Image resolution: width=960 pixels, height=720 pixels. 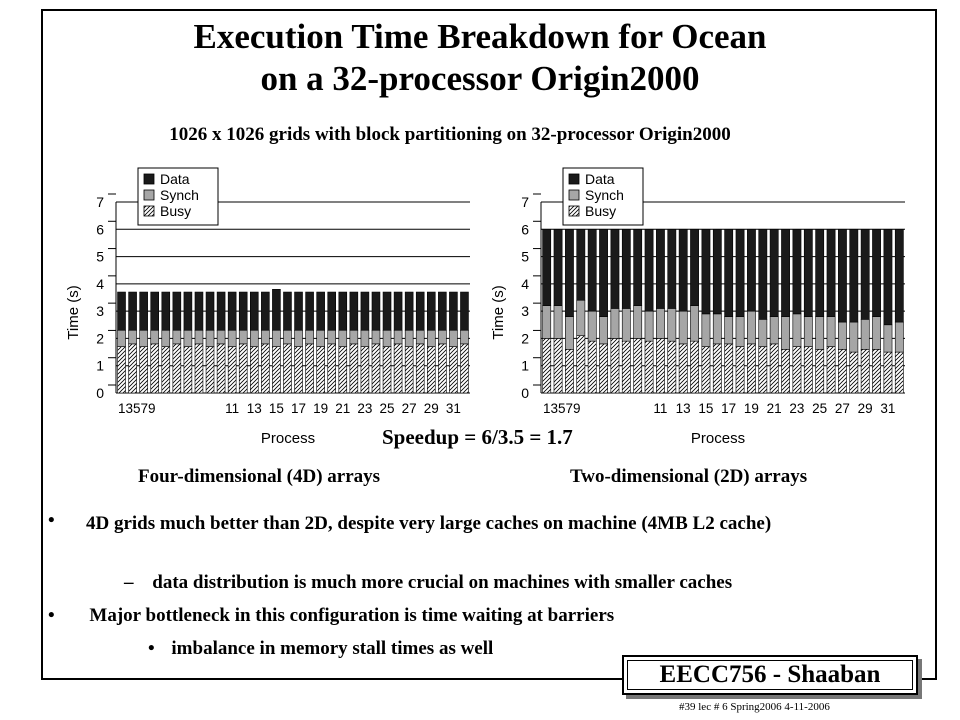 I want to click on course-badge: EECC756 - Shaaban, so click(x=770, y=675).